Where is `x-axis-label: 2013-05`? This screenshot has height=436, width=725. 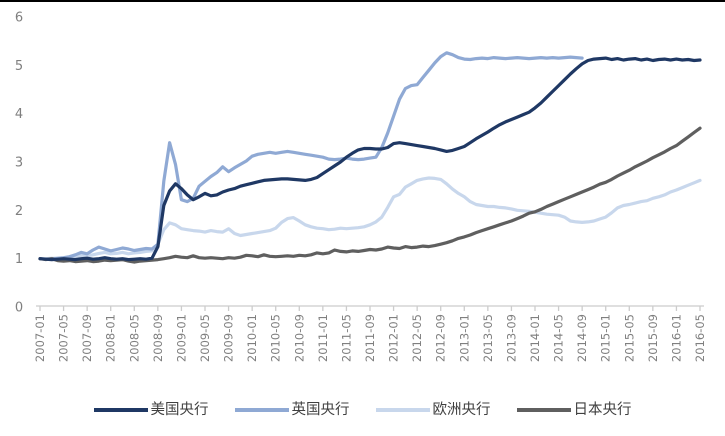
x-axis-label: 2013-05 is located at coordinates (488, 338).